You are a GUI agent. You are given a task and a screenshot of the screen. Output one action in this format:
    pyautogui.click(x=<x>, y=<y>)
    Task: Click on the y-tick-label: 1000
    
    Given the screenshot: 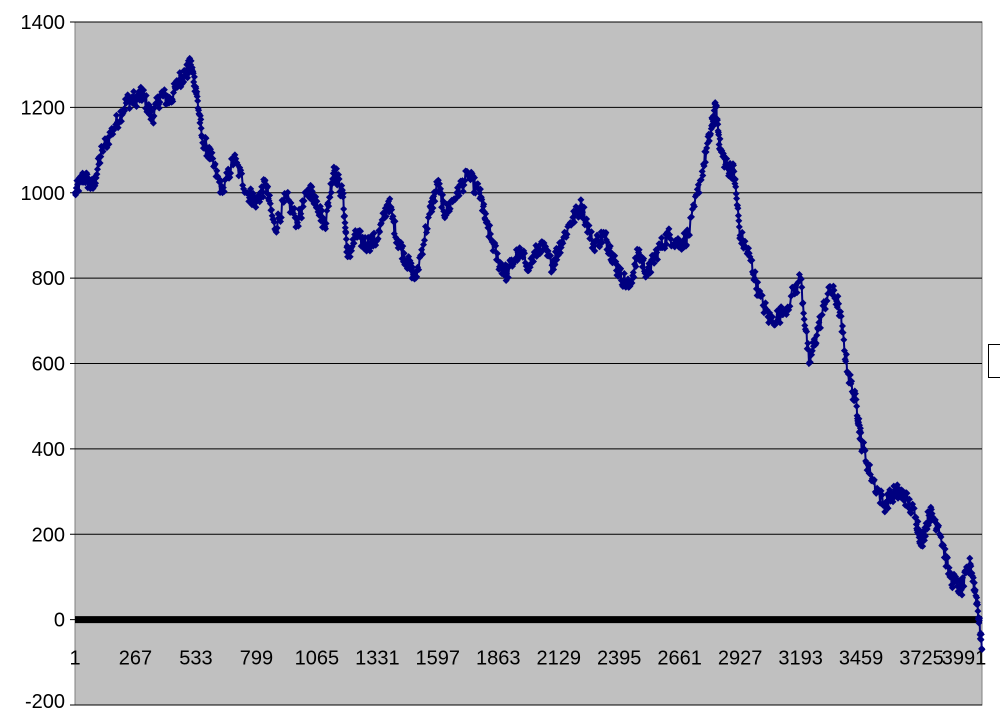 What is the action you would take?
    pyautogui.click(x=43, y=194)
    